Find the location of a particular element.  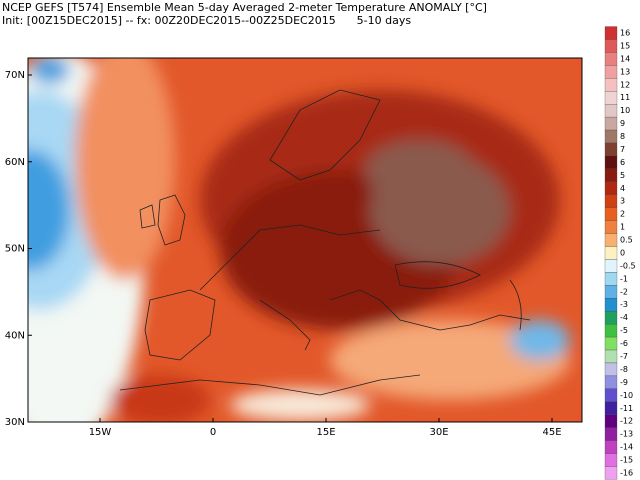

lon-label: 15E is located at coordinates (325, 432).